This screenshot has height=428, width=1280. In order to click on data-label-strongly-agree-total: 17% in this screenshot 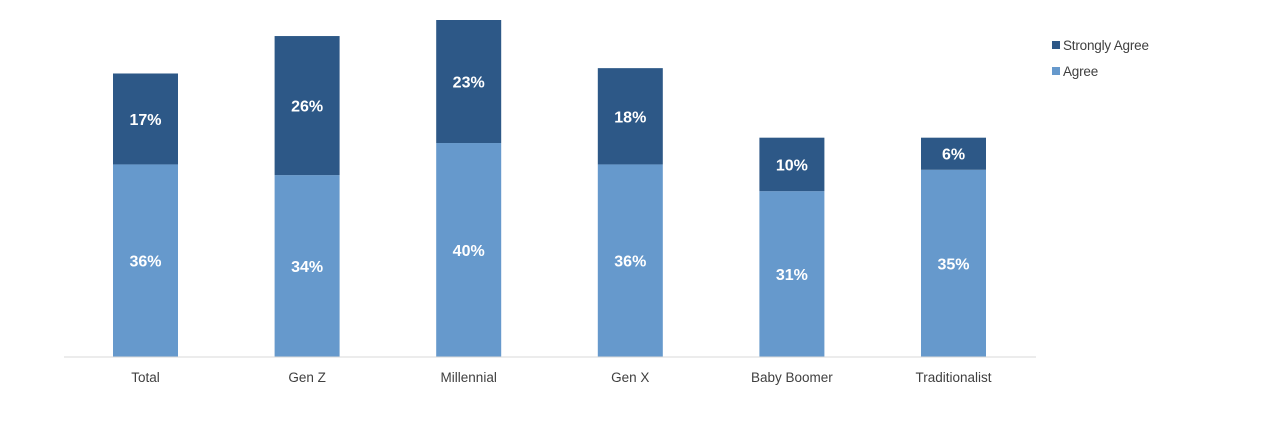, I will do `click(145, 120)`.